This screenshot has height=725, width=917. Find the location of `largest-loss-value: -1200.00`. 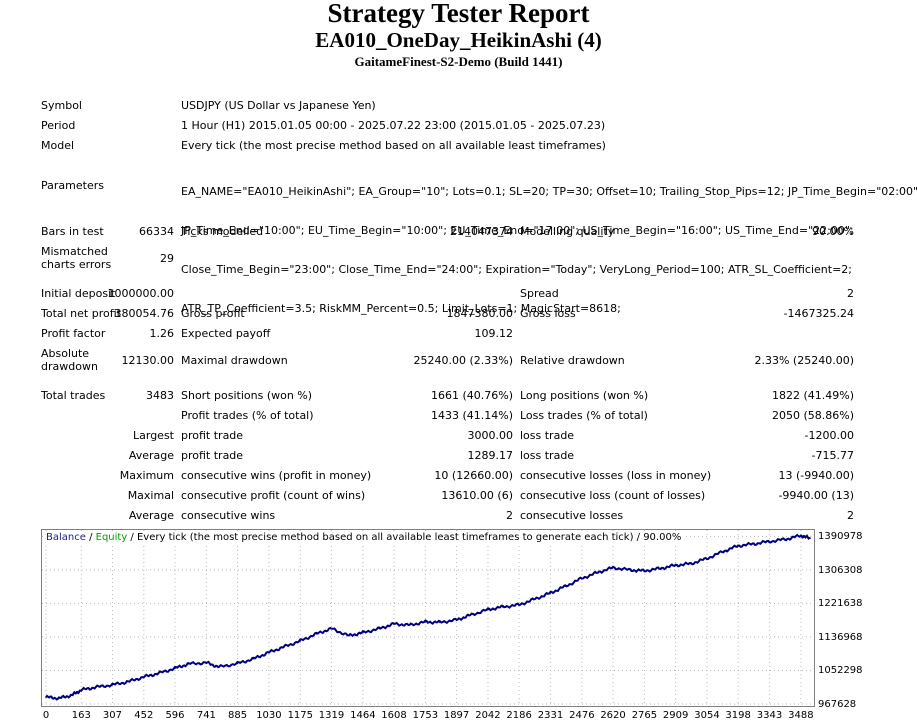

largest-loss-value: -1200.00 is located at coordinates (829, 435).